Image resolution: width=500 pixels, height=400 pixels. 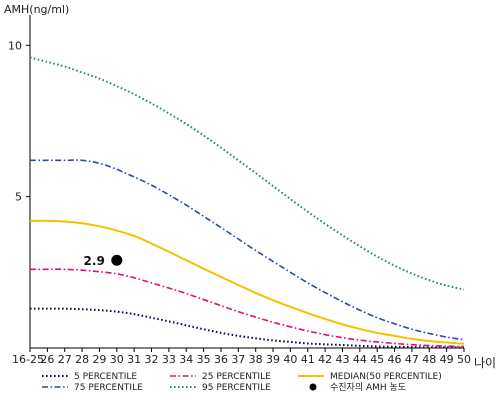 I want to click on x-tick-label: 40, so click(x=290, y=359).